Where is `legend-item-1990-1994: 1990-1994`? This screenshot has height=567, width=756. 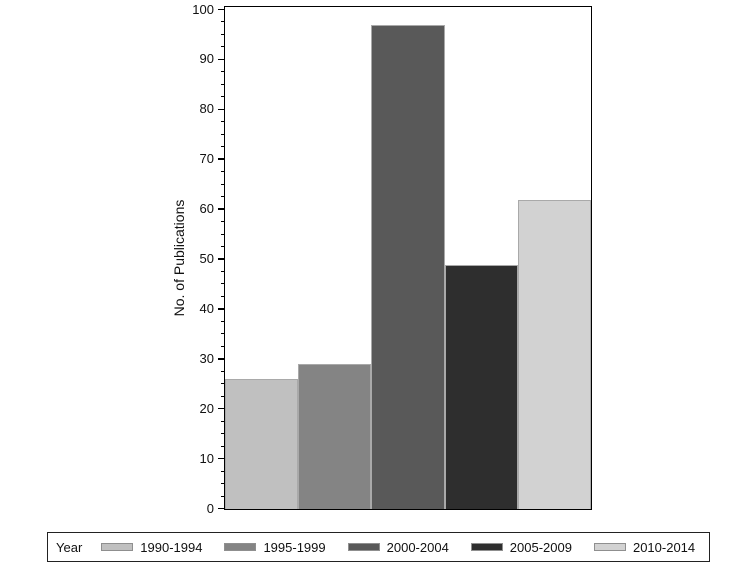
legend-item-1990-1994: 1990-1994 is located at coordinates (151, 547).